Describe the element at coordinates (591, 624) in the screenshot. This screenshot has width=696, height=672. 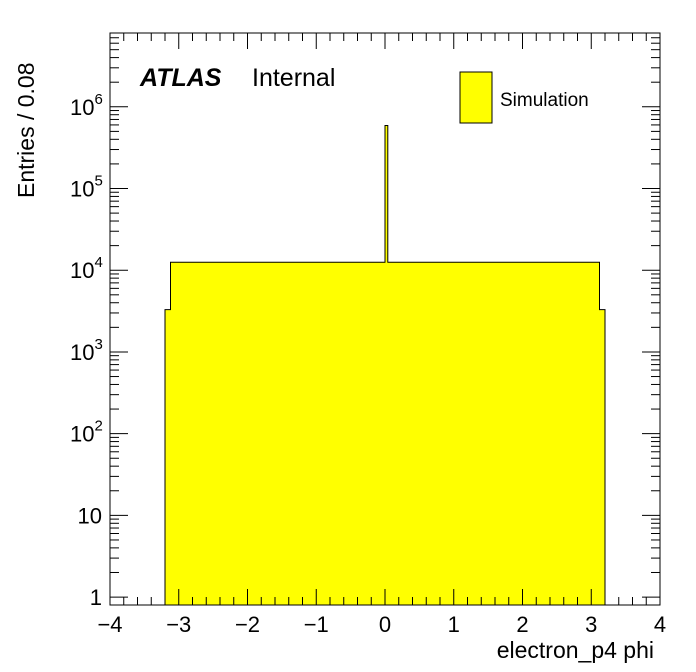
I see `x-tick-label: 3` at that location.